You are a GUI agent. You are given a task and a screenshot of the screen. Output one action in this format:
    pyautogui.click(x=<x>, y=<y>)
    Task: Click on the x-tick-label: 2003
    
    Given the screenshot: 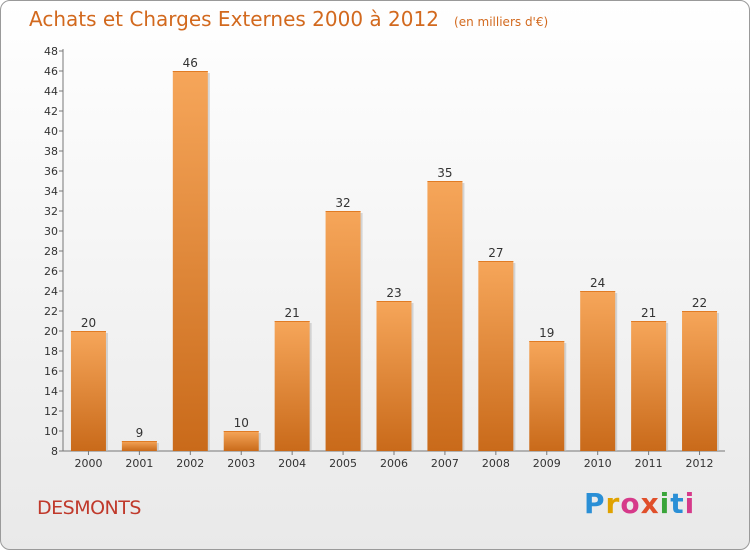 What is the action you would take?
    pyautogui.click(x=241, y=463)
    